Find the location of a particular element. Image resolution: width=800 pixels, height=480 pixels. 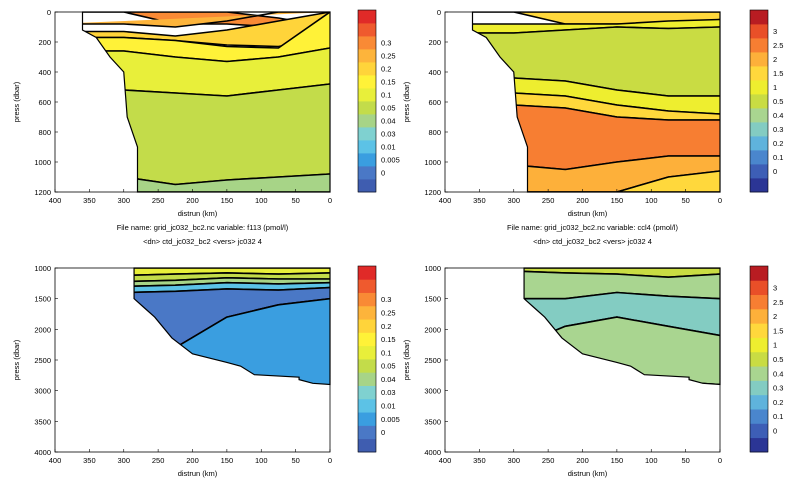

colorbar-label: 0.04 is located at coordinates (388, 121).